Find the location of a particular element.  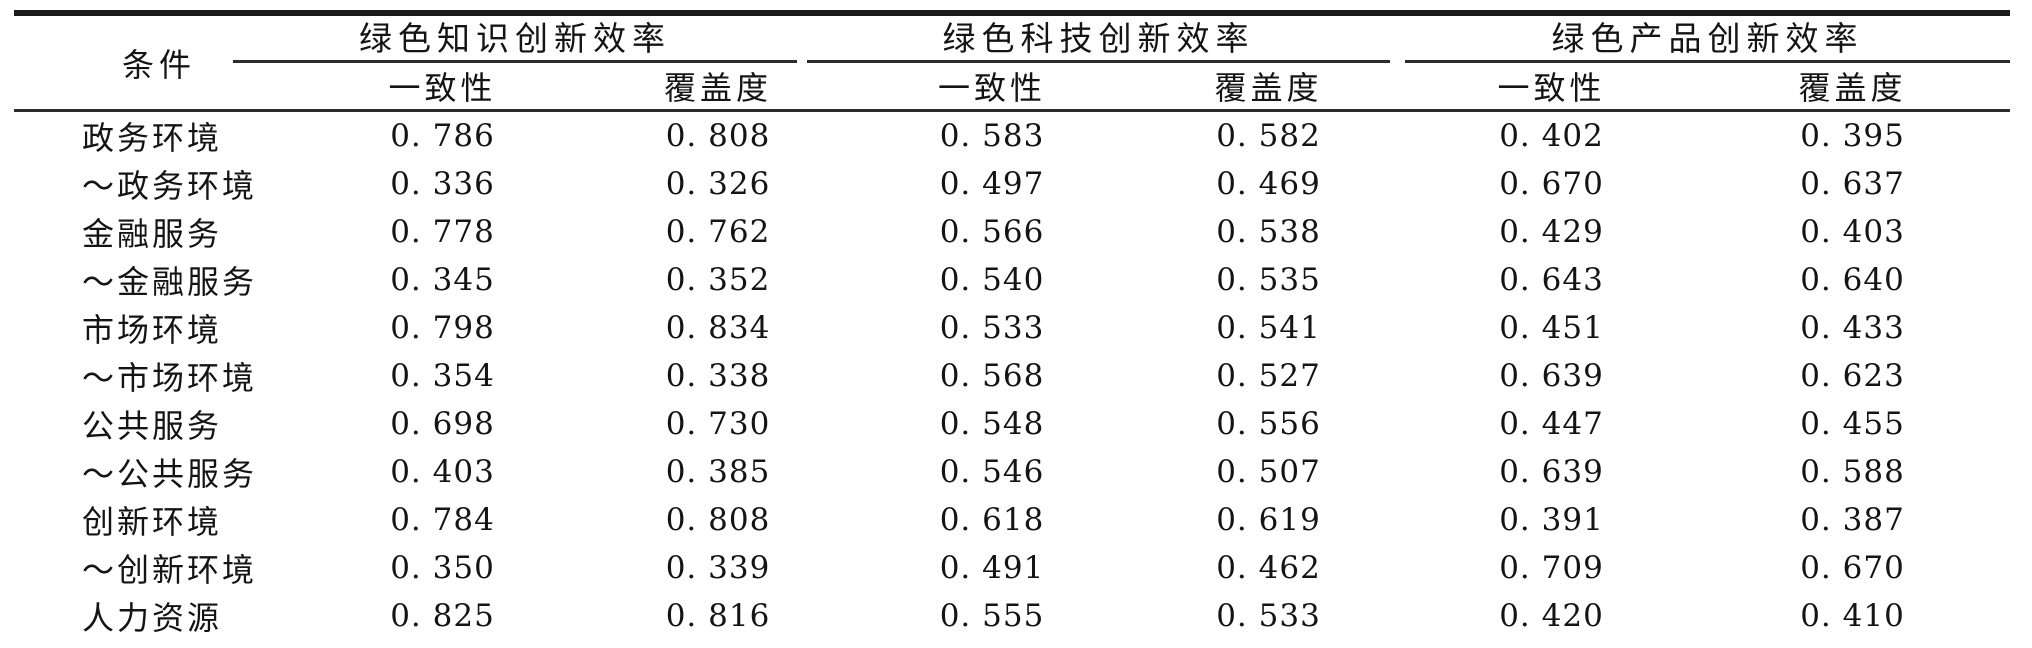

condition-label: 人力资源 is located at coordinates (152, 618).